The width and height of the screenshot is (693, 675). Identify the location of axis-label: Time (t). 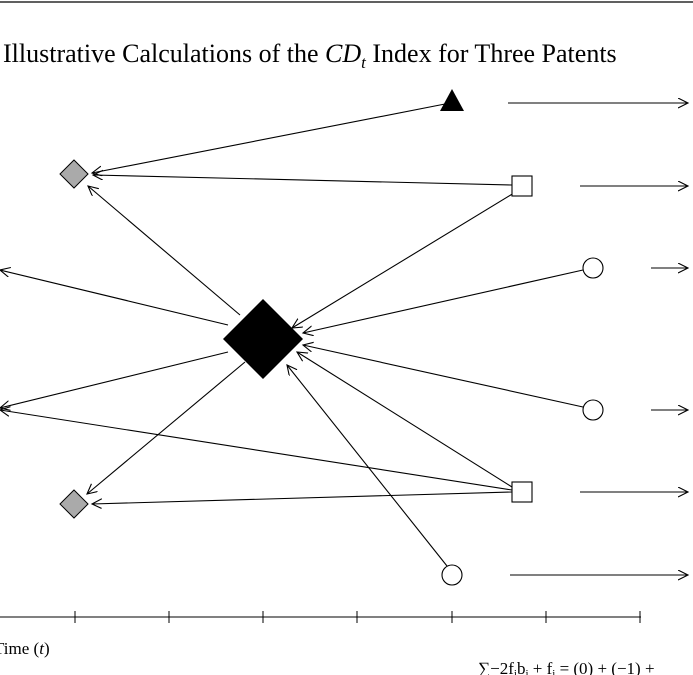
(25, 648).